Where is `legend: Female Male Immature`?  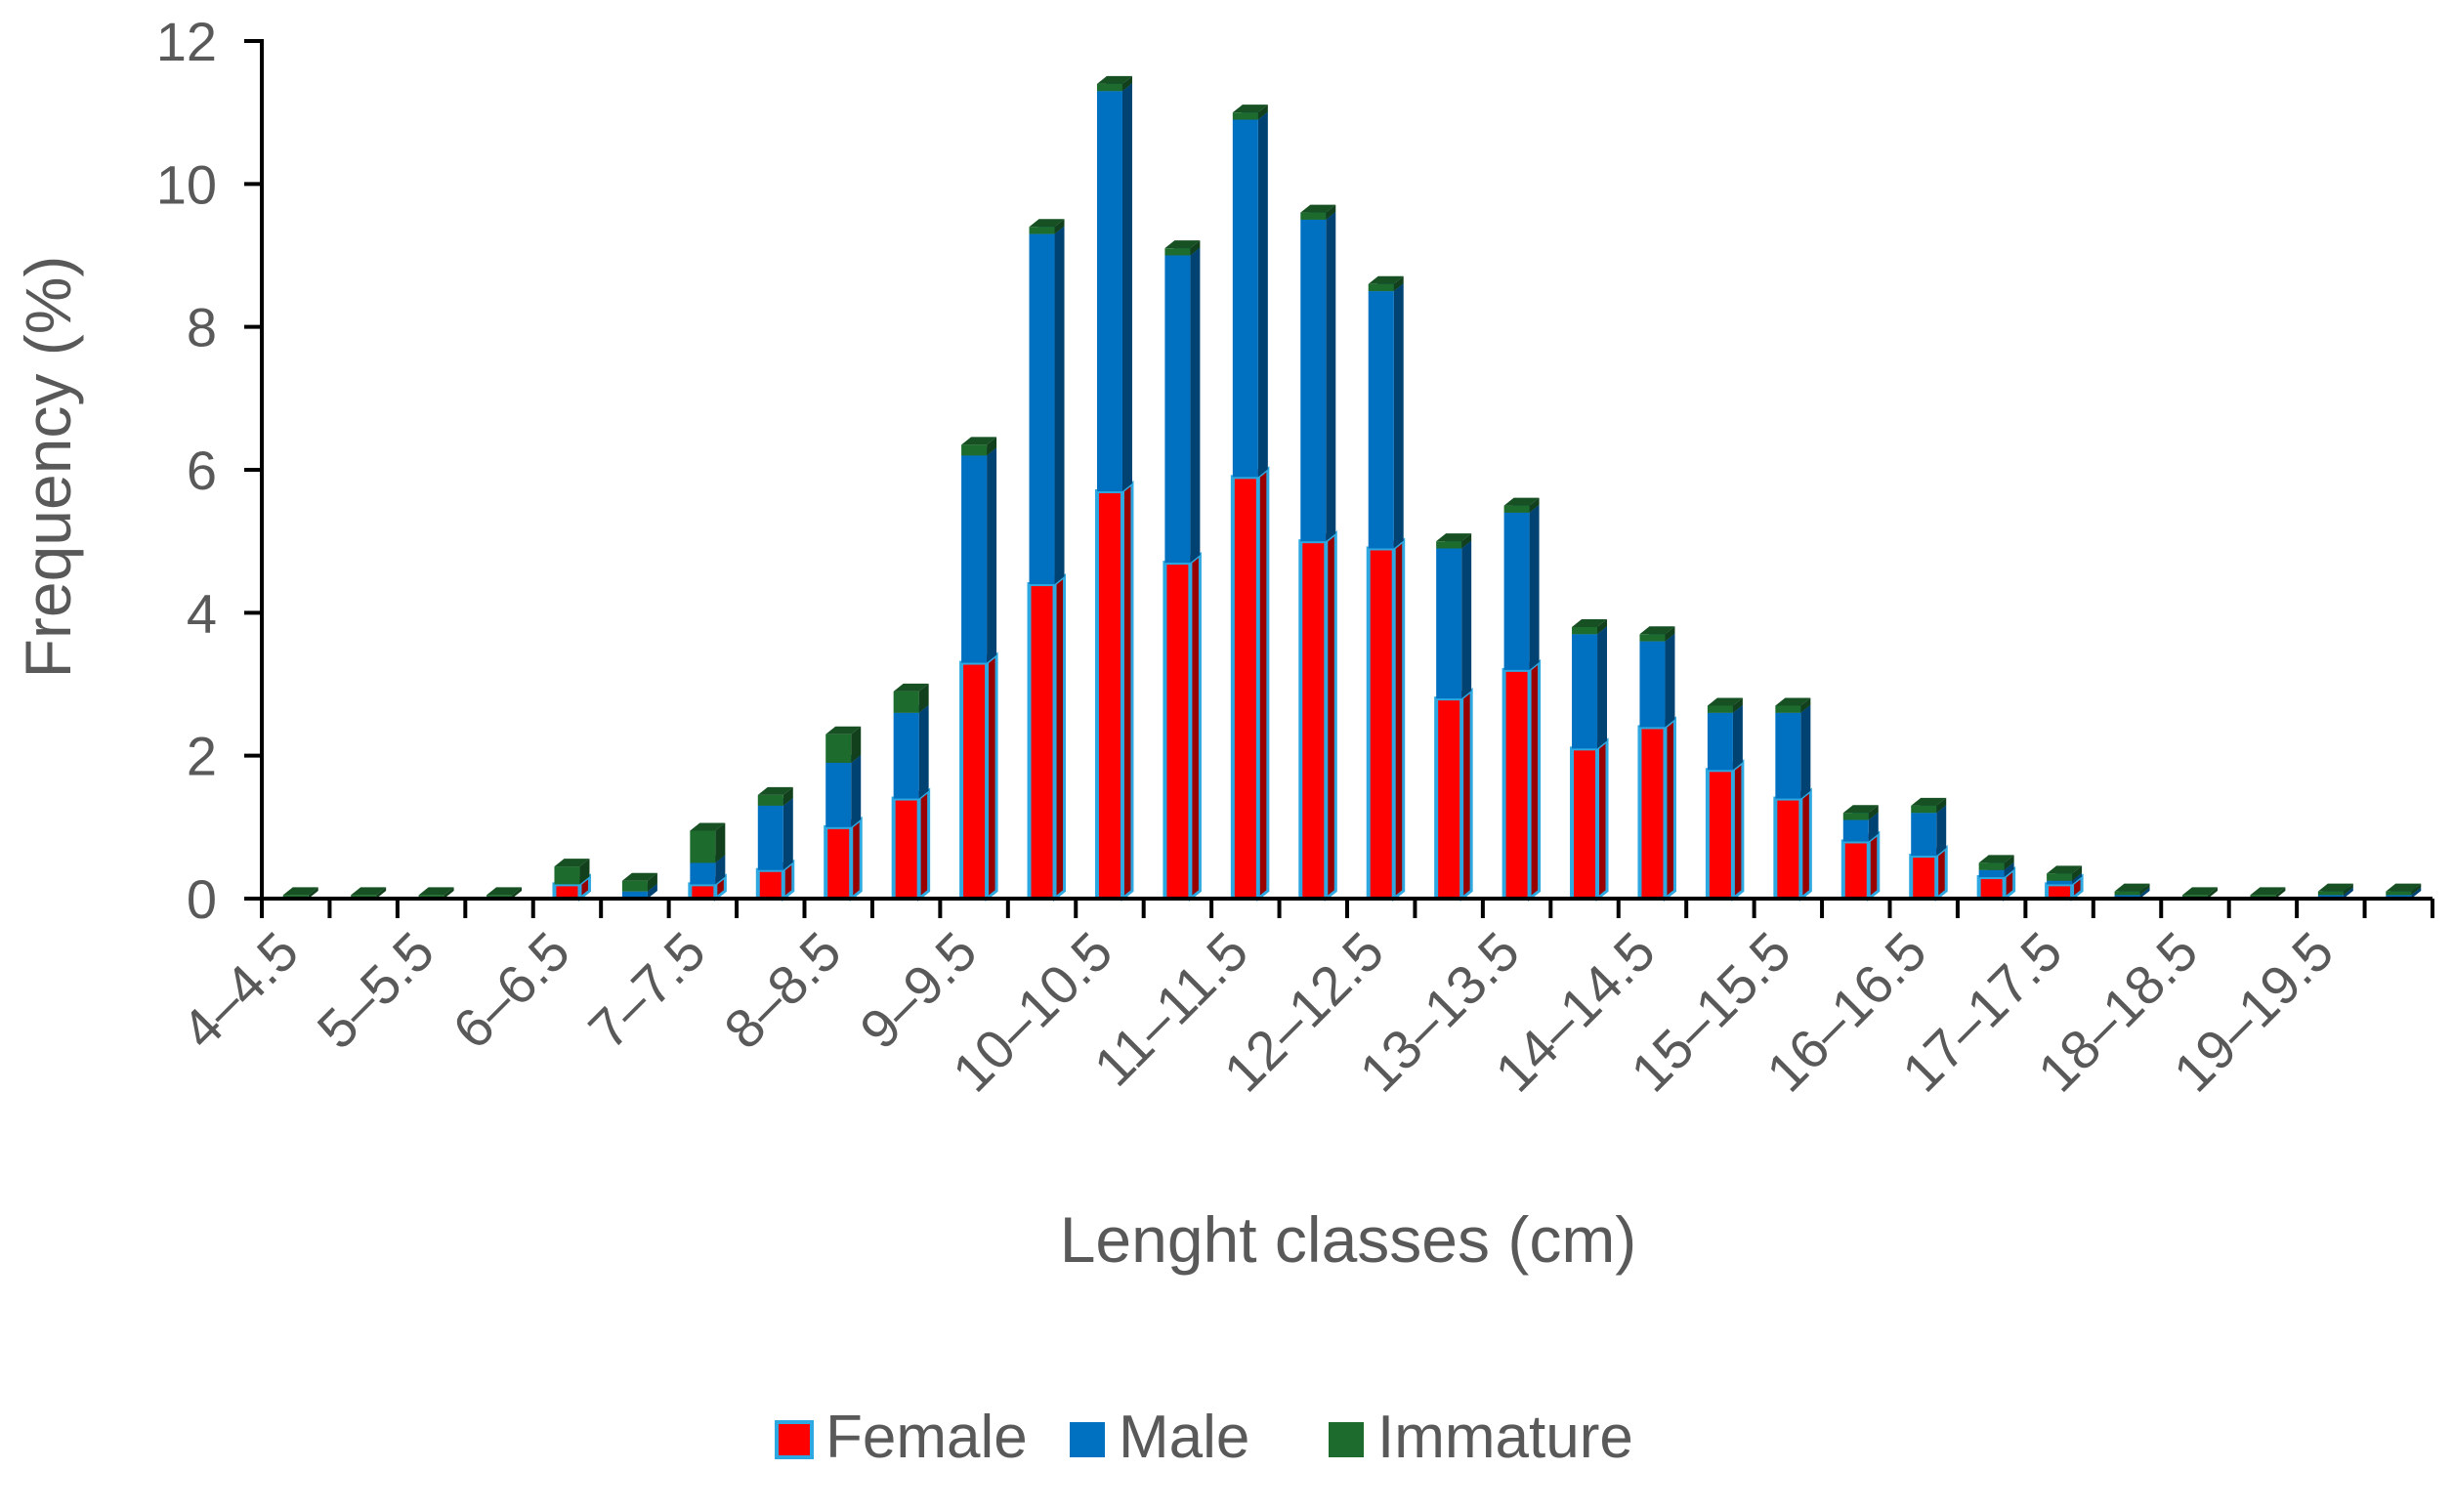 legend: Female Male Immature is located at coordinates (1204, 1437).